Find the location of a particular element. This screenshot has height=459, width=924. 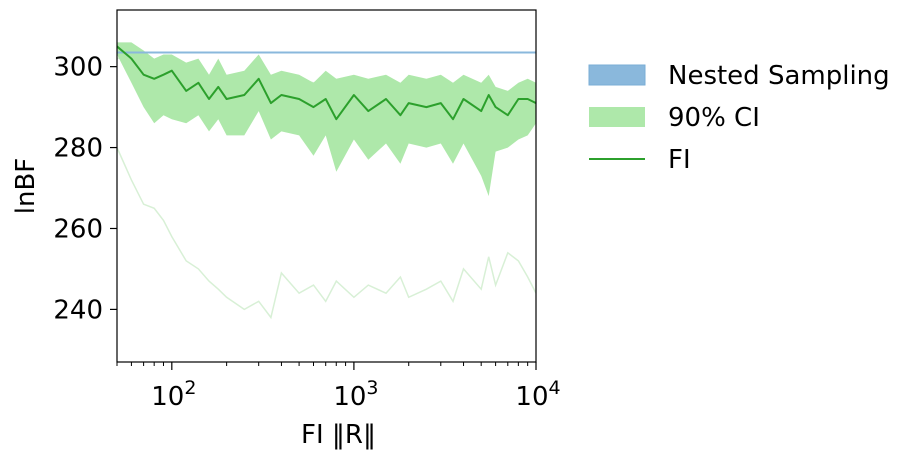

legend: Nested Sampling 90% CI FI is located at coordinates (739, 118).